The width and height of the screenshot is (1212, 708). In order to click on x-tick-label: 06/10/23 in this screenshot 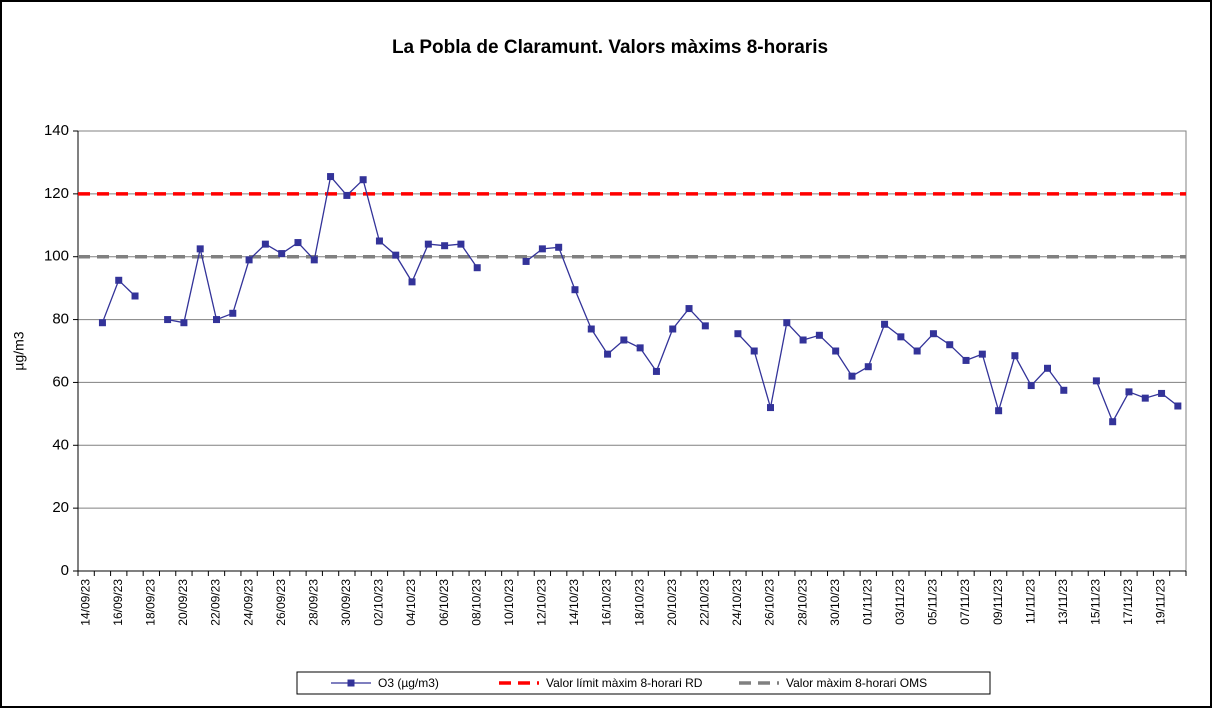, I will do `click(444, 602)`.